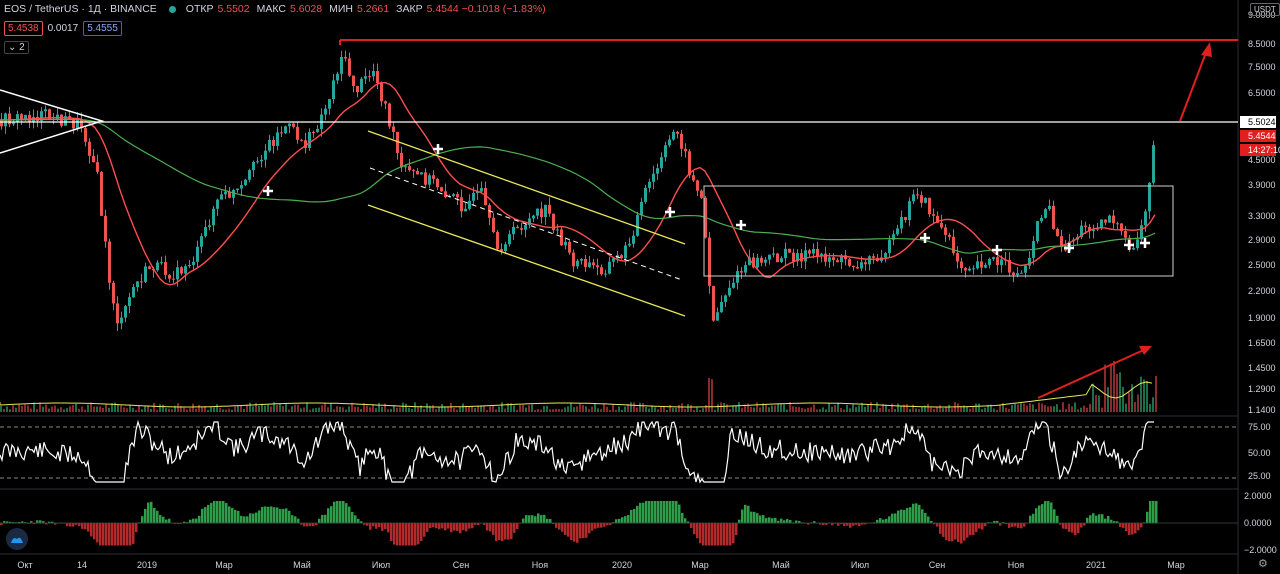 The width and height of the screenshot is (1280, 574). Describe the element at coordinates (80, 9) in the screenshot. I see `symbol-title: EOS / TetherUS · 1Д · BINANCE` at that location.